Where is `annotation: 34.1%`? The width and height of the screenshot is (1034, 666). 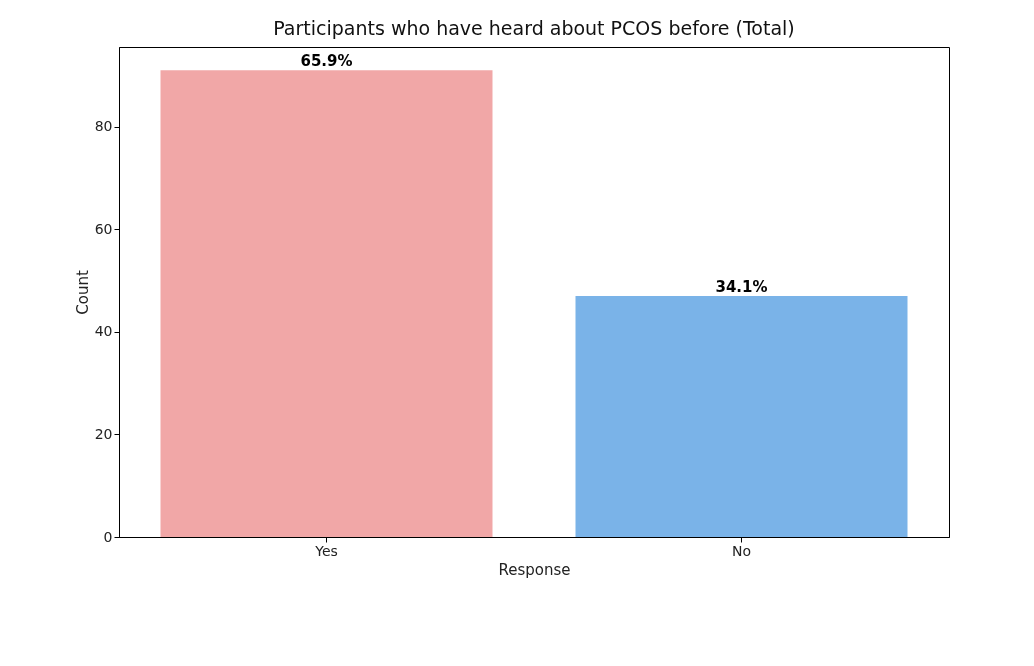 annotation: 34.1% is located at coordinates (741, 286).